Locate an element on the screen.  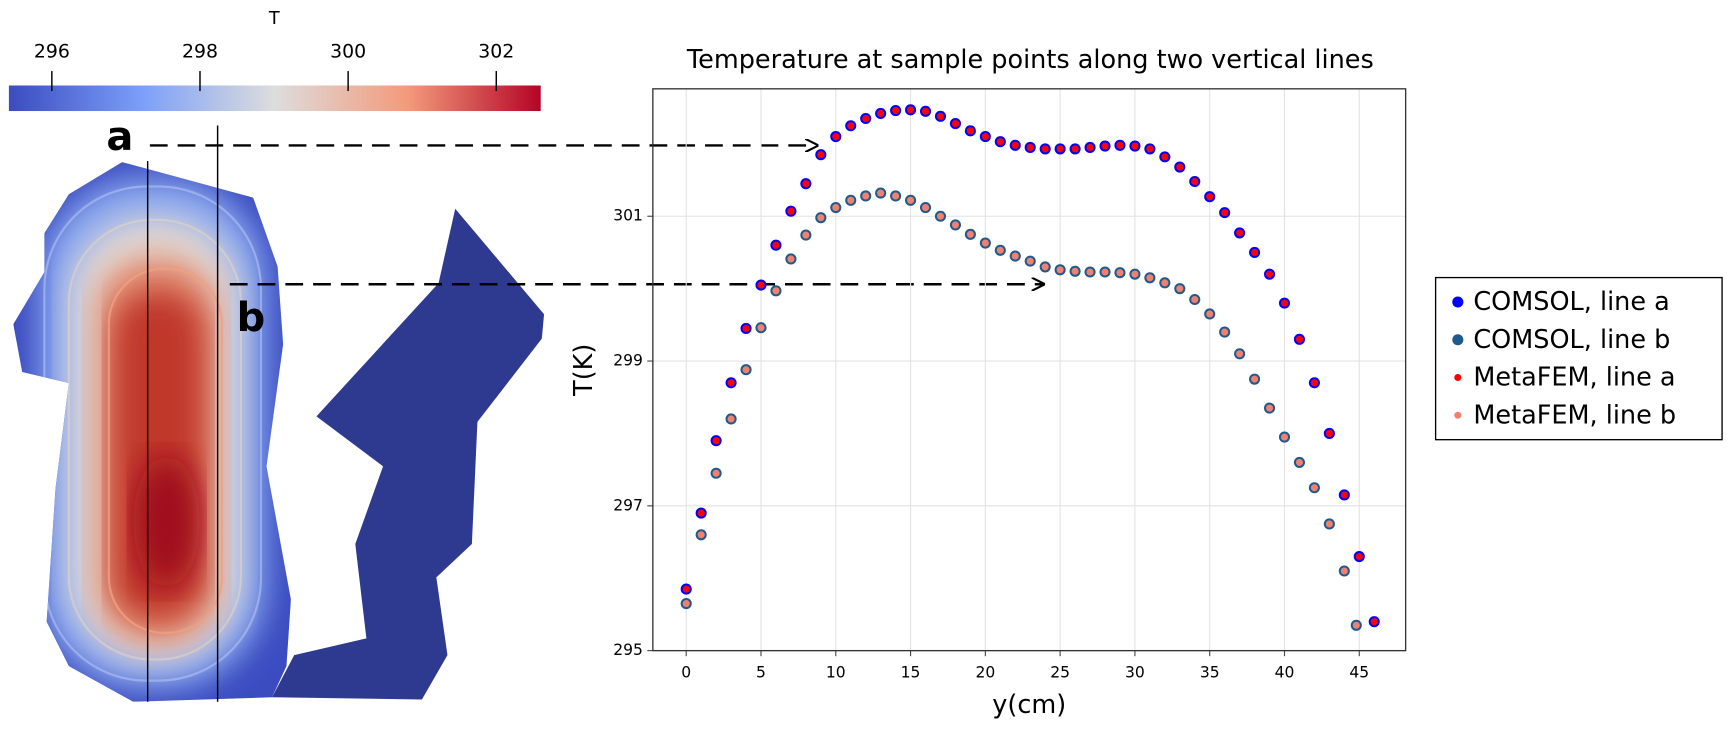
x-axis-label: y(cm) is located at coordinates (1029, 705).